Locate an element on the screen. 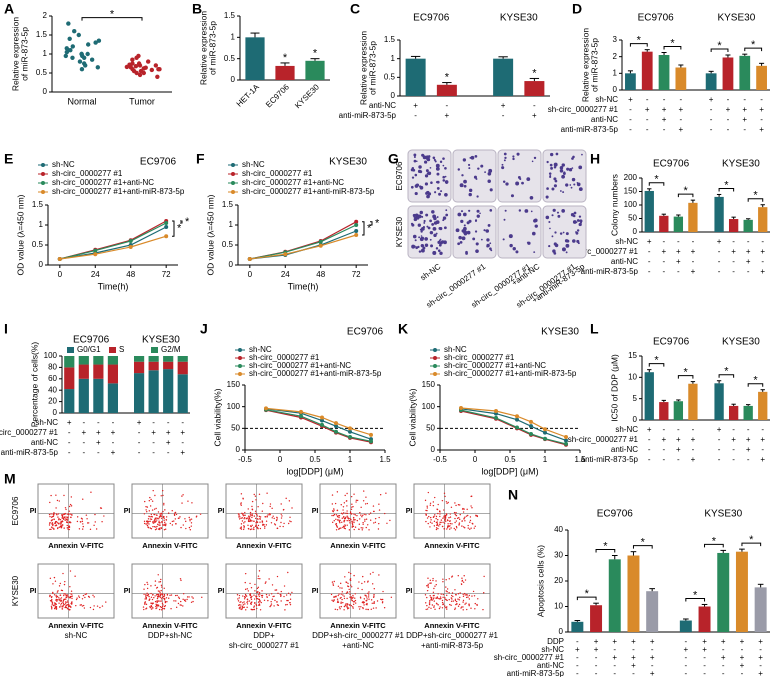 The image size is (777, 677). panel-label: H is located at coordinates (595, 159).